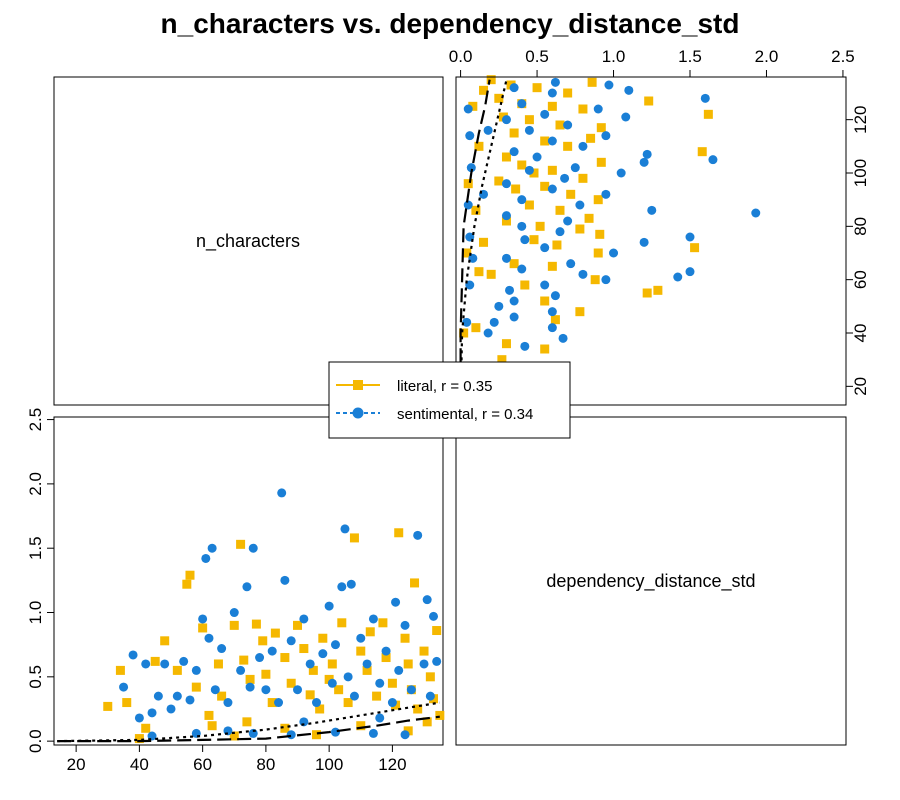  I want to click on x-tick-label-bottom: 120, so click(392, 764).